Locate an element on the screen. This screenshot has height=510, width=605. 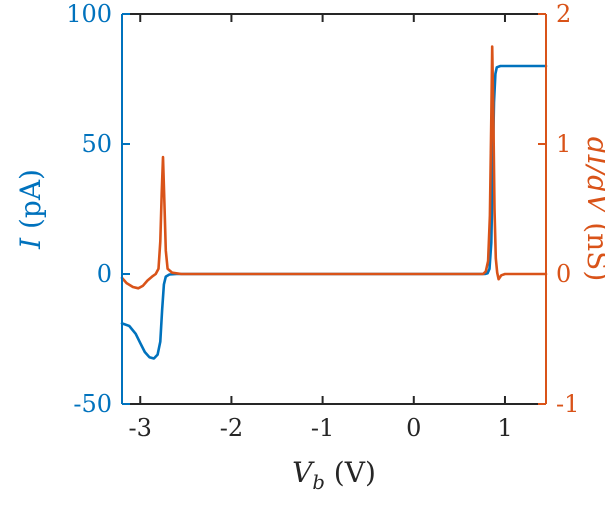
x-axis-label: Vb (V) is located at coordinates (334, 475).